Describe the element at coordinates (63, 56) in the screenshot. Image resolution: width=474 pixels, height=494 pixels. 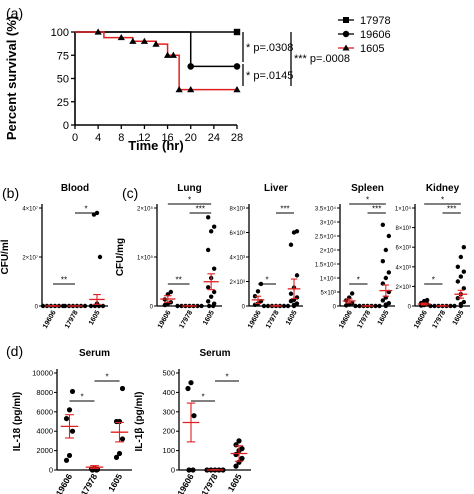
I see `survival-ytick-label: 75` at that location.